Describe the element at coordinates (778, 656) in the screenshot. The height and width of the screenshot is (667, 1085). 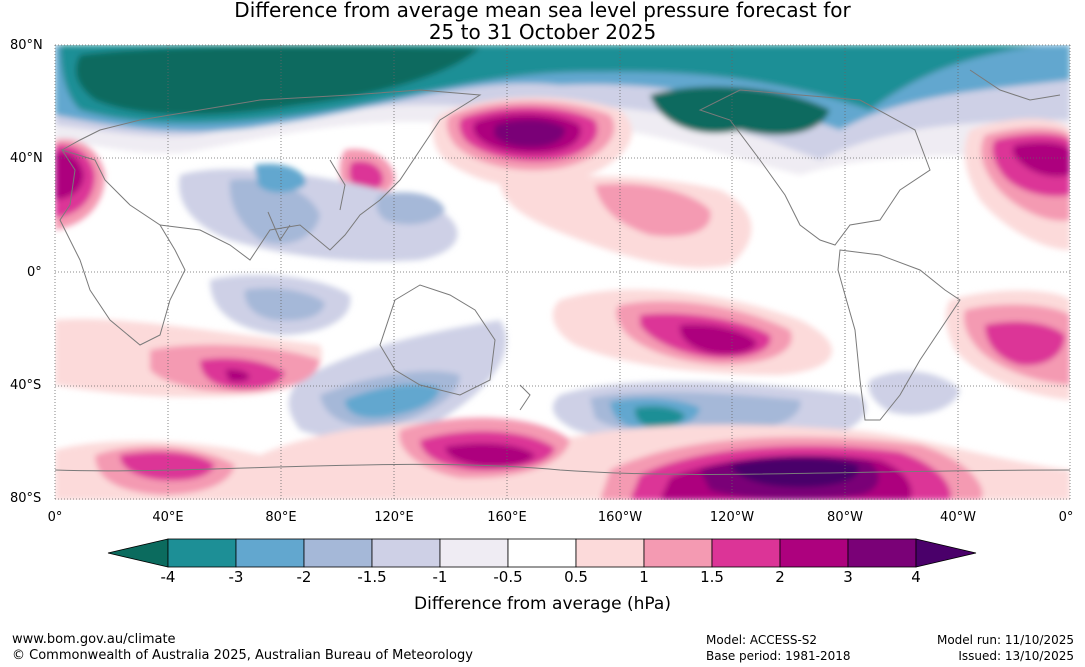
I see `footer-base-period: Base period: 1981-2018` at that location.